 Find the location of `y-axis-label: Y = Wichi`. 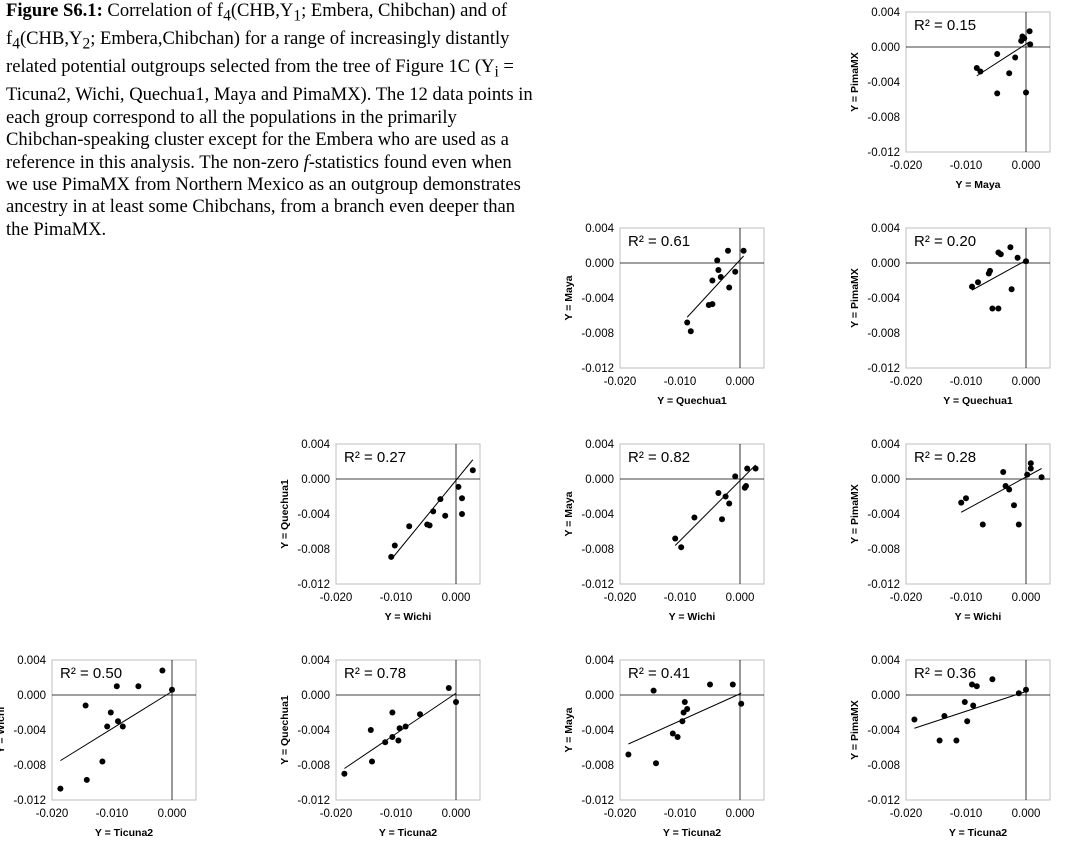

y-axis-label: Y = Wichi is located at coordinates (3, 730).